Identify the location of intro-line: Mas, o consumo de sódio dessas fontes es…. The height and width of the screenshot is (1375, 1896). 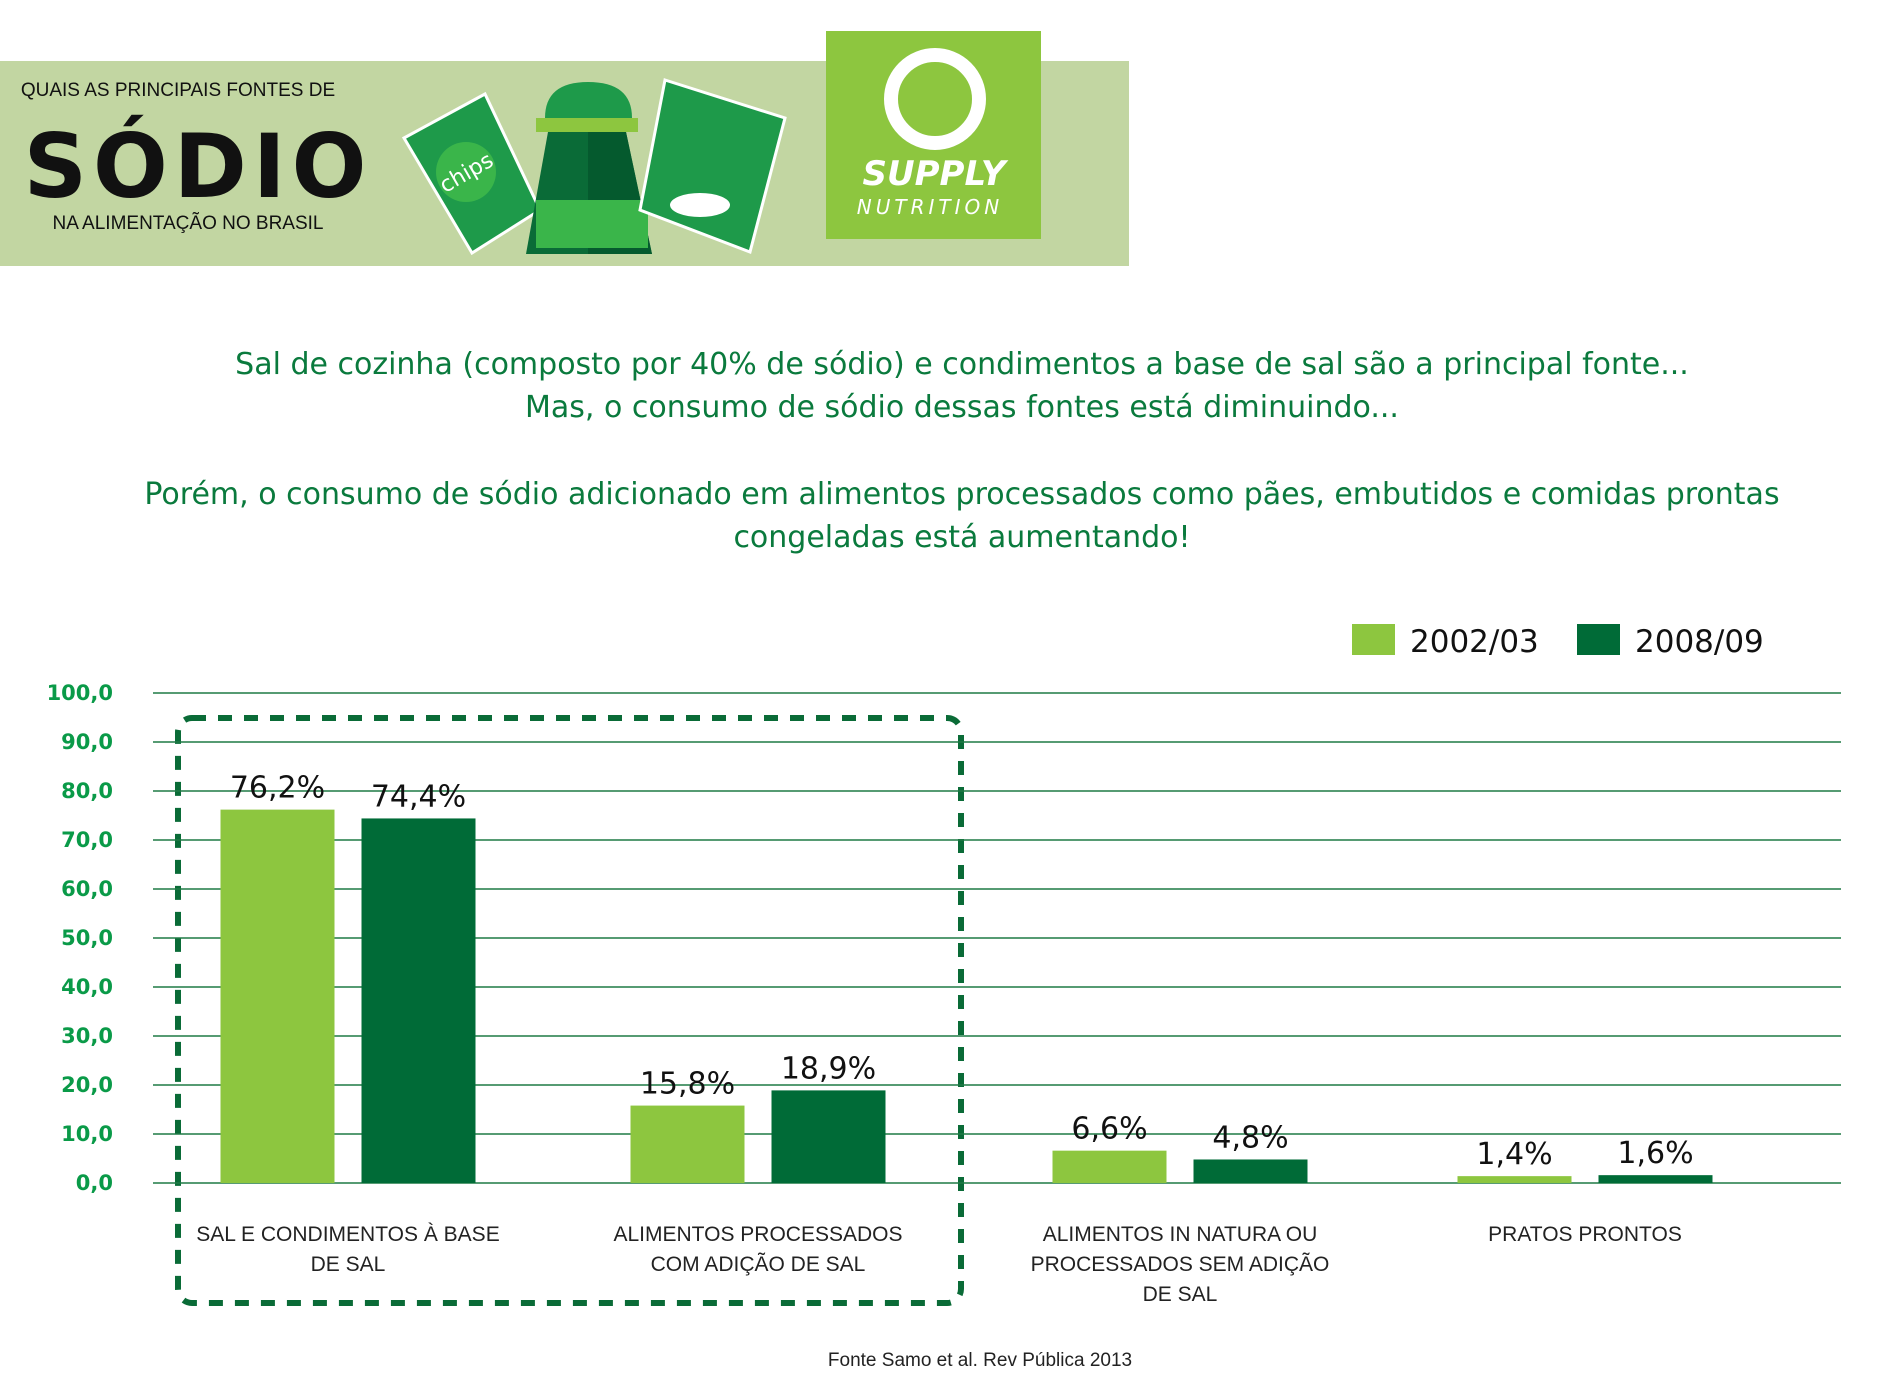
(962, 407).